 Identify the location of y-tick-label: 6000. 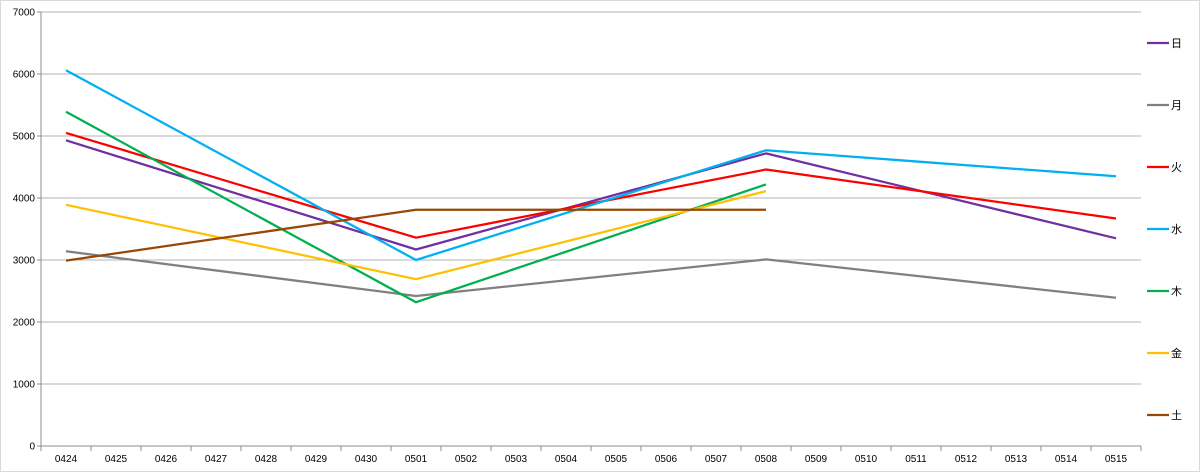
(24, 75).